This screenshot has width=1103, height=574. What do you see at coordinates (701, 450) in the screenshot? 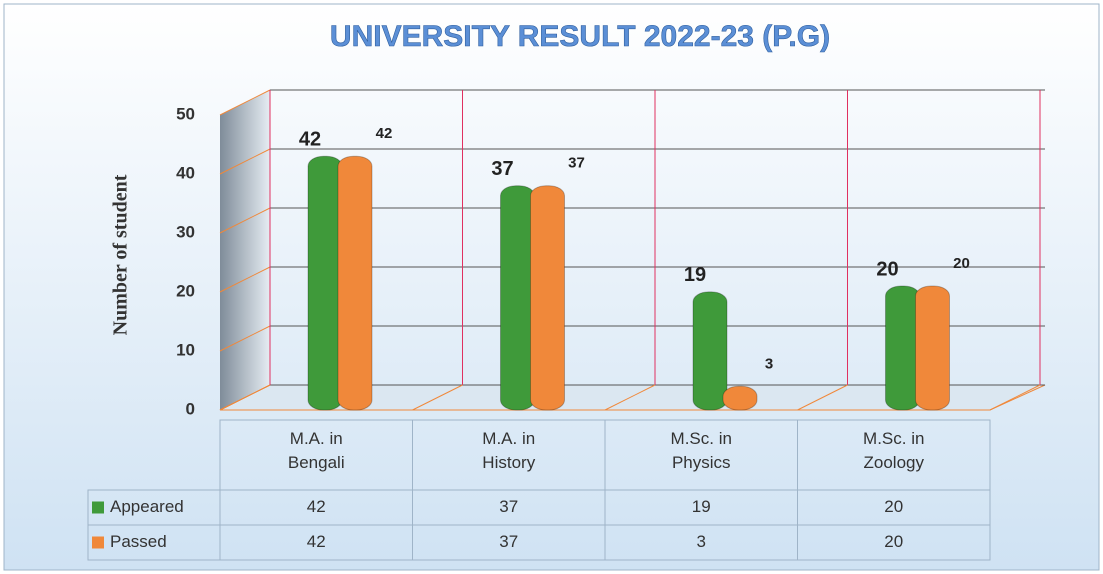
I see `x-tick-label: M.Sc. in Physics` at bounding box center [701, 450].